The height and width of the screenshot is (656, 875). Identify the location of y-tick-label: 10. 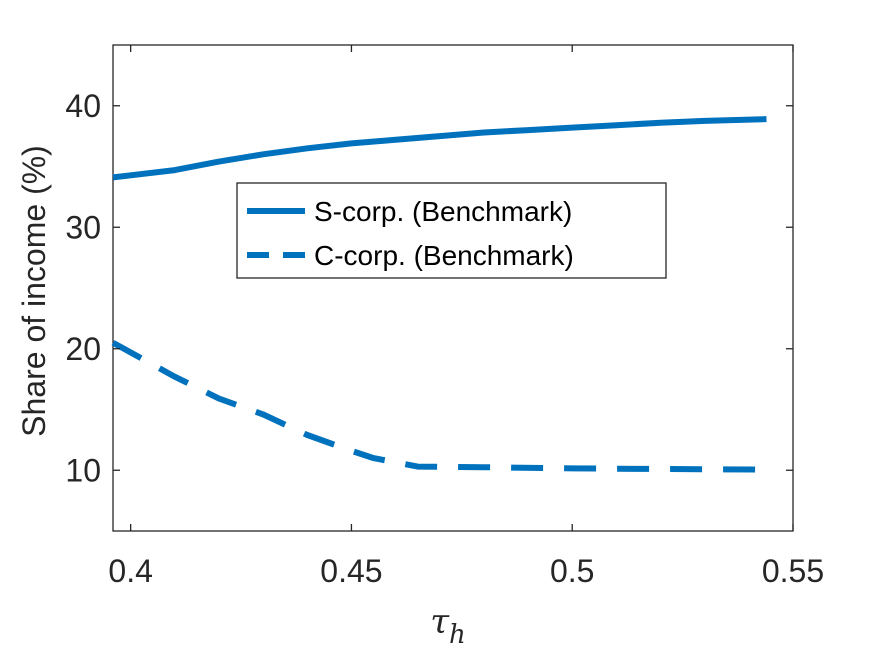
(83, 470).